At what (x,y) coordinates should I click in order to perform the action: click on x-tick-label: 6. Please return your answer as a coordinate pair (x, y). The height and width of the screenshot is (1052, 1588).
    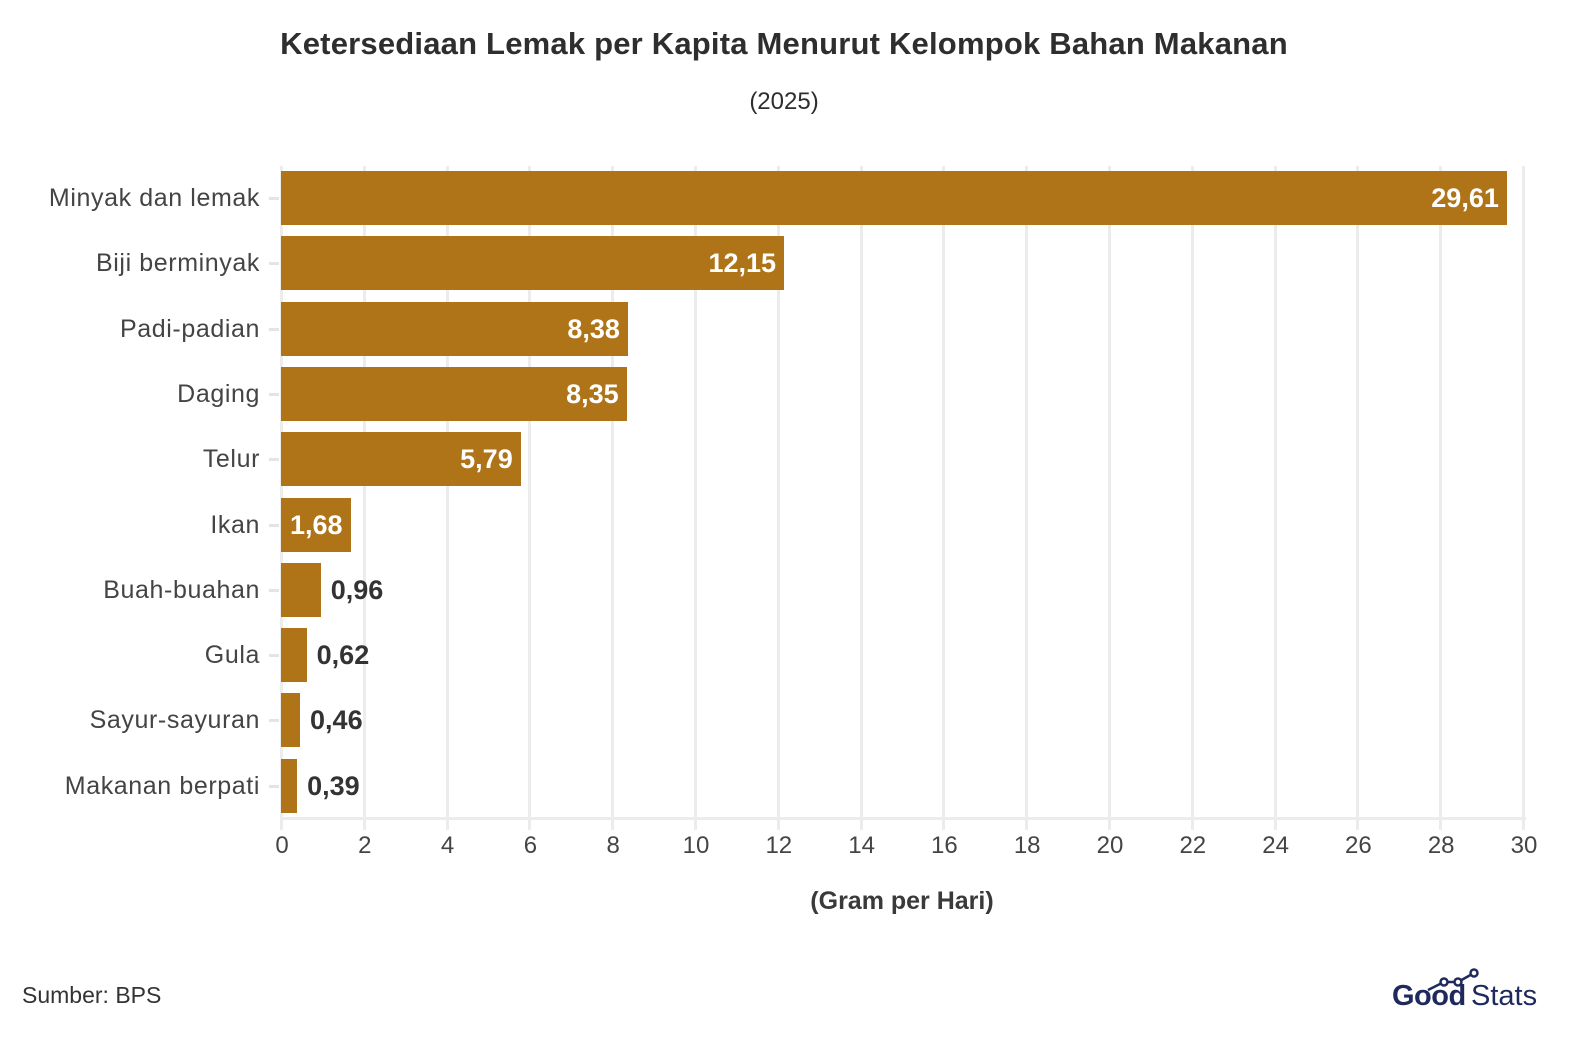
    Looking at the image, I should click on (530, 845).